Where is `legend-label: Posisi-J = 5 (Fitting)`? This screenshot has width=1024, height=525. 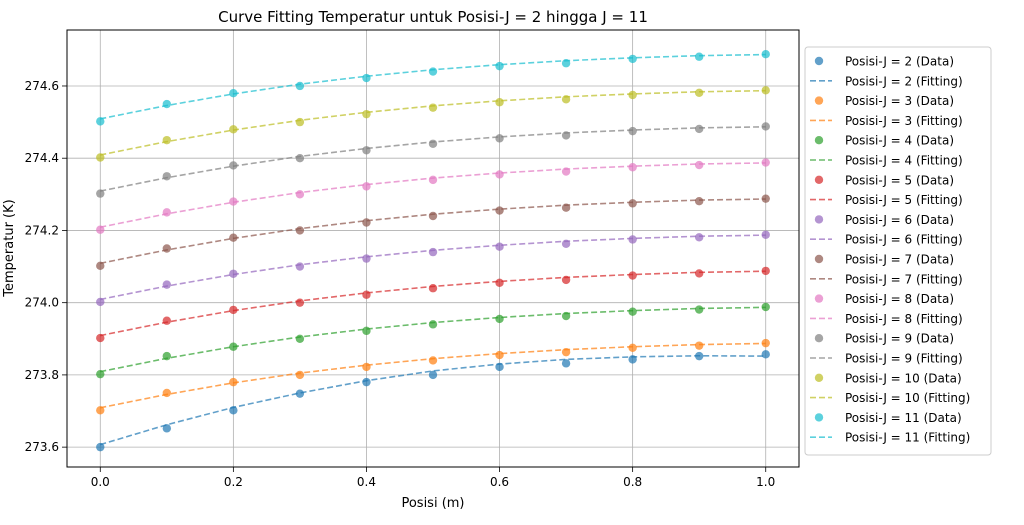 legend-label: Posisi-J = 5 (Fitting) is located at coordinates (904, 200).